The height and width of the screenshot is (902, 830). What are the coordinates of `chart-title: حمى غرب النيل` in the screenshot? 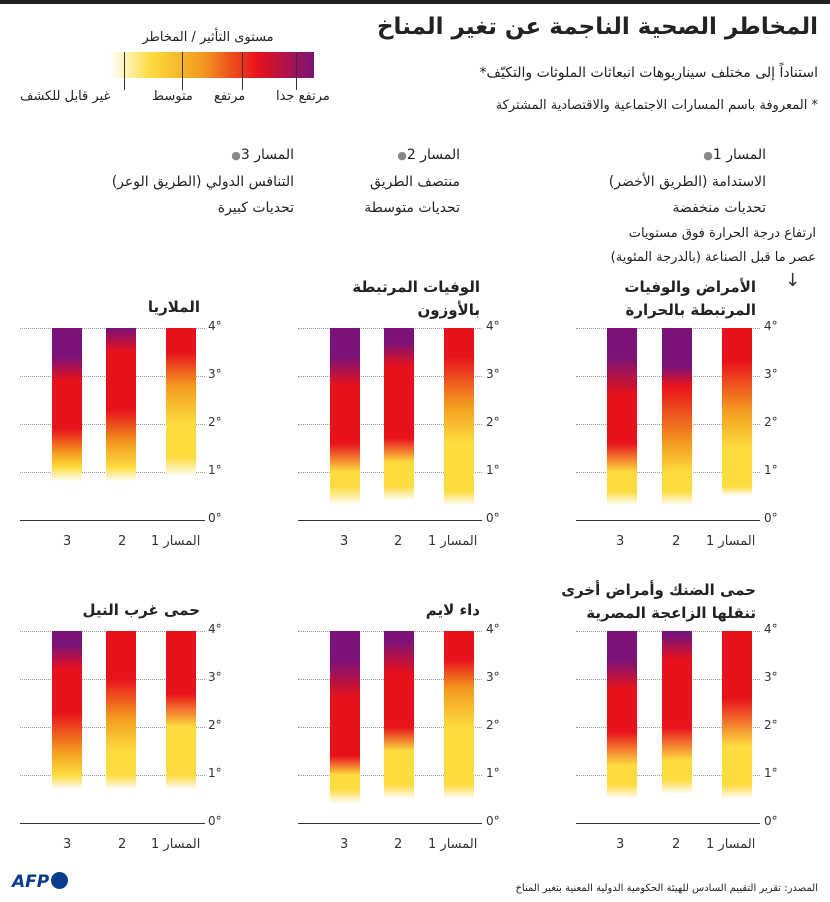 It's located at (141, 610).